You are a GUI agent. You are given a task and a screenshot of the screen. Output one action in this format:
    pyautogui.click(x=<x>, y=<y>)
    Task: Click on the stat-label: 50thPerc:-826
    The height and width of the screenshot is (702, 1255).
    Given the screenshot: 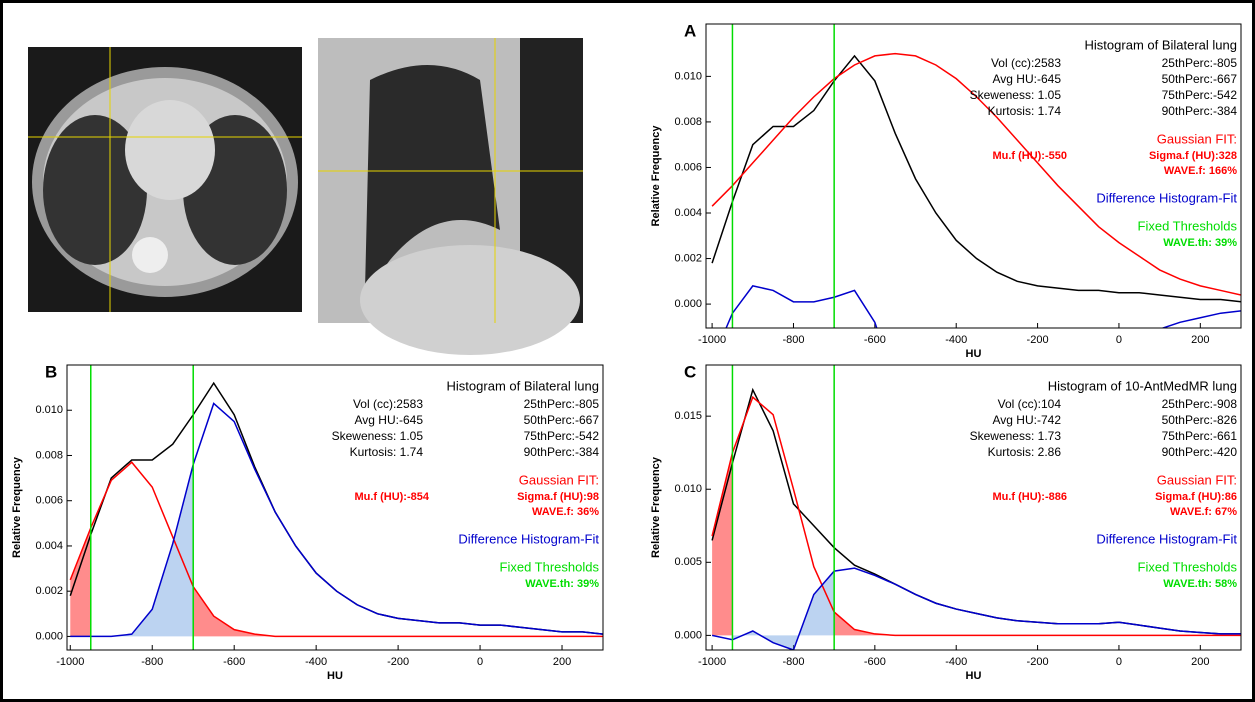 What is the action you would take?
    pyautogui.click(x=1200, y=420)
    